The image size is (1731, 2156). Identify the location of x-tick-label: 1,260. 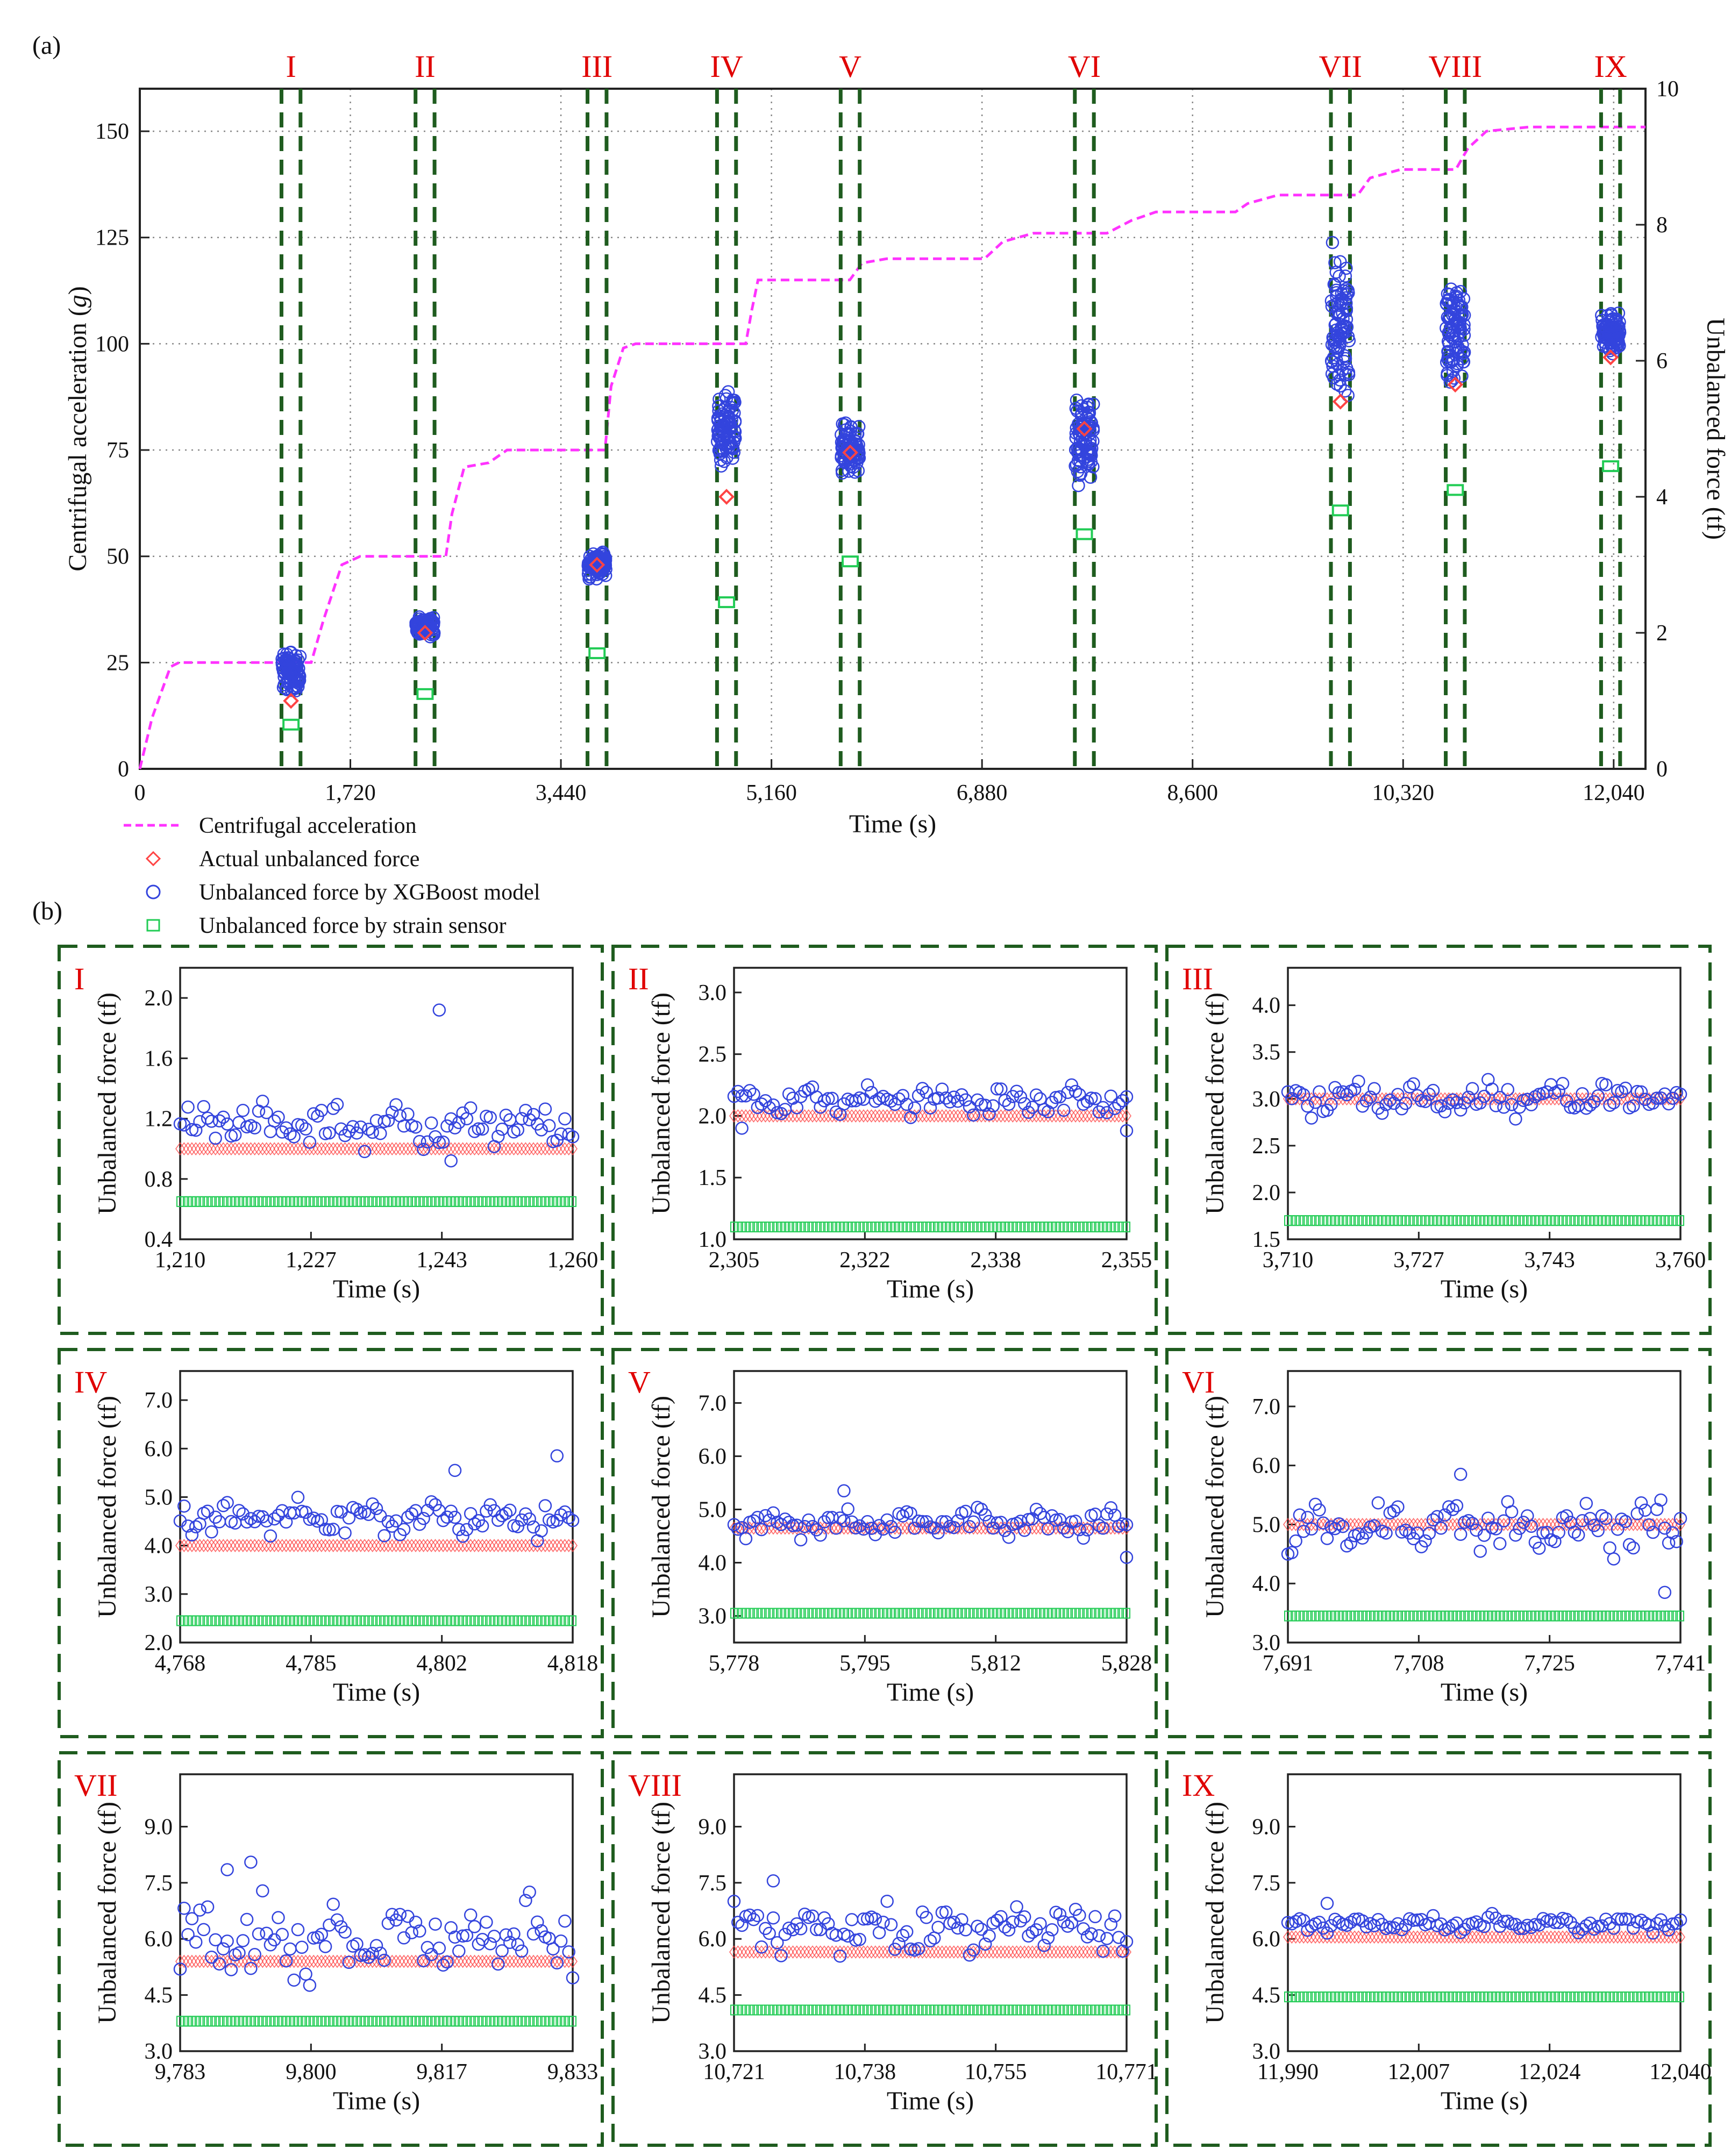
(573, 1260).